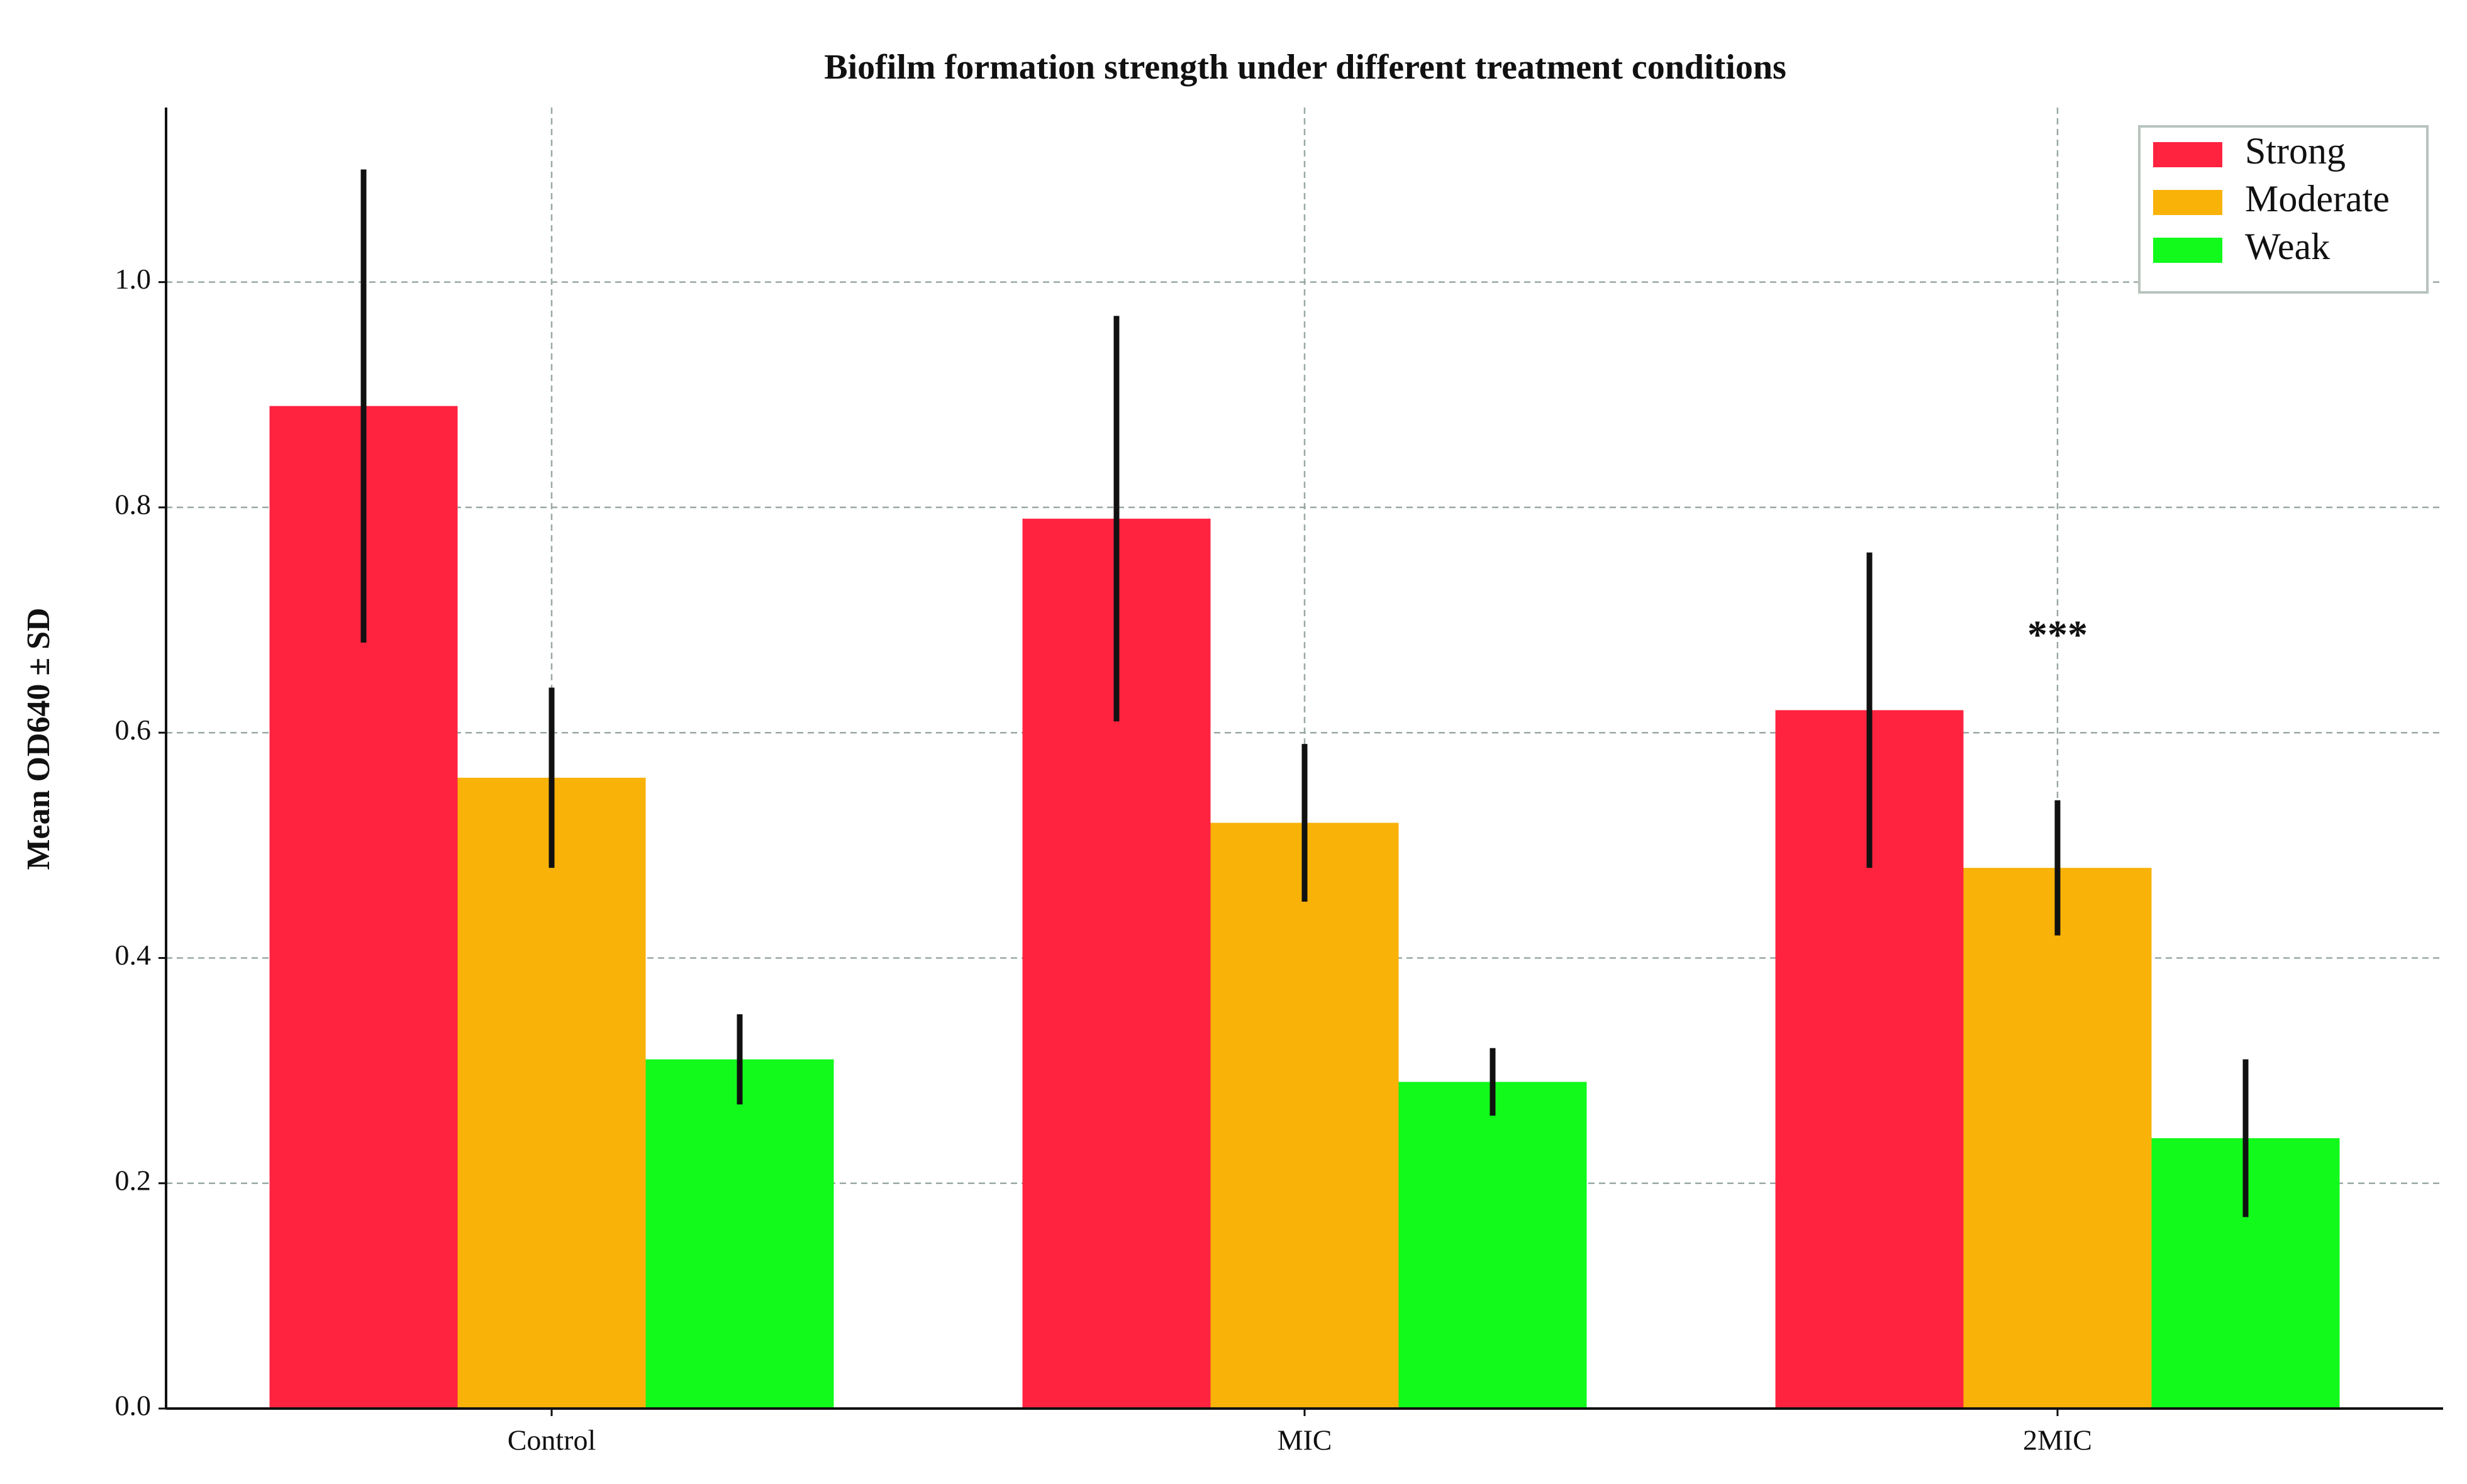 Image resolution: width=2467 pixels, height=1484 pixels. What do you see at coordinates (2295, 151) in the screenshot?
I see `legend-label: Strong` at bounding box center [2295, 151].